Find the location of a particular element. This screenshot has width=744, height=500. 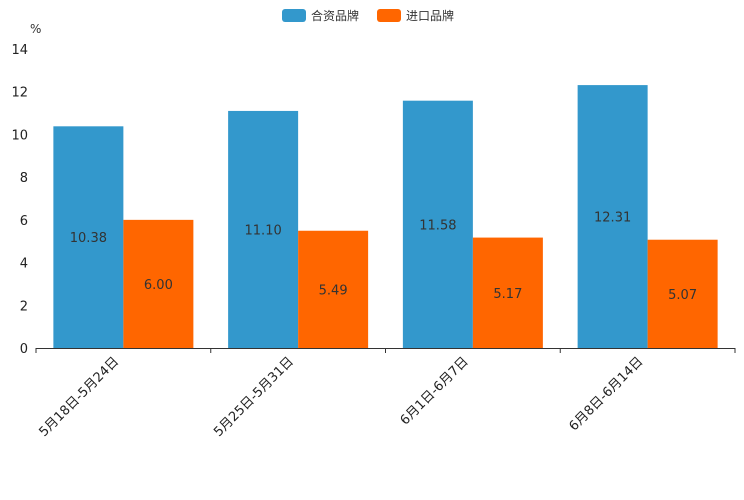

x-tick-label: 6月8日-6月14日 is located at coordinates (607, 394).